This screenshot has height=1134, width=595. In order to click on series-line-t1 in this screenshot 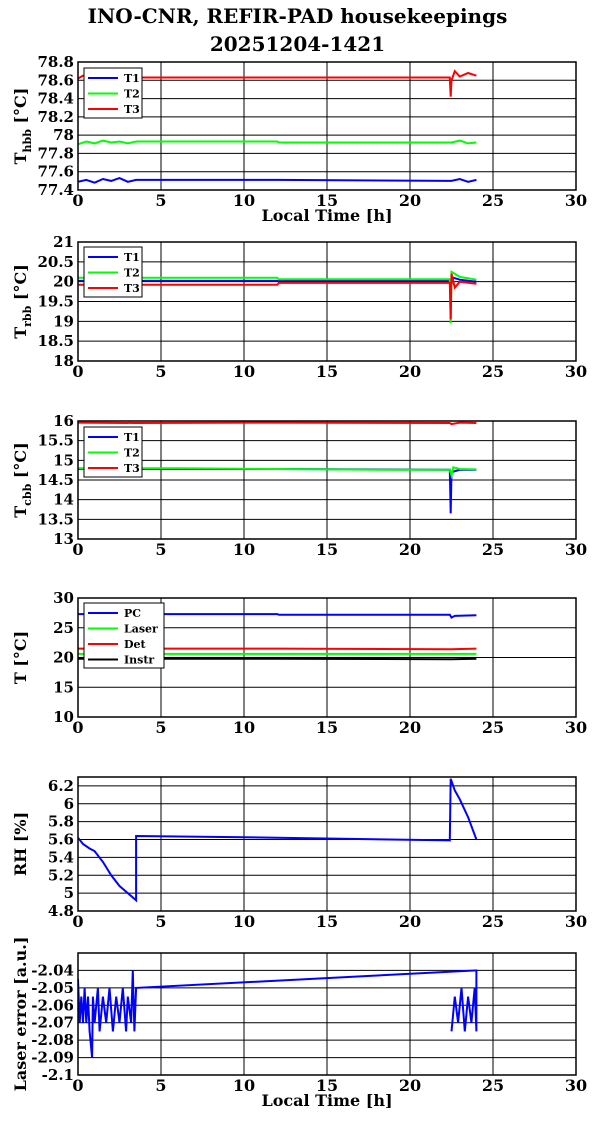, I will do `click(277, 180)`.